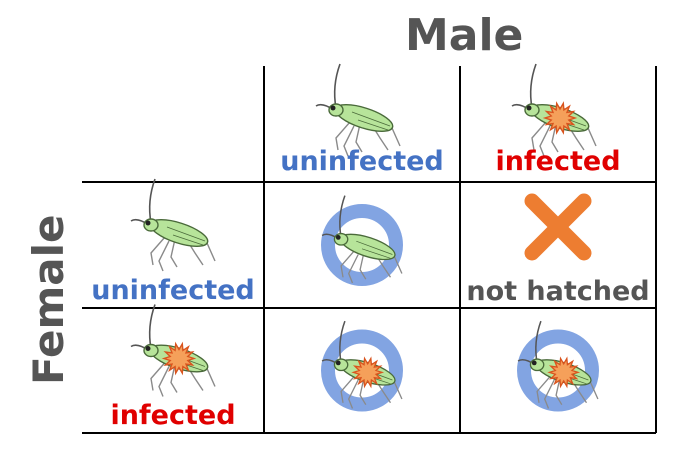 The height and width of the screenshot is (471, 700). I want to click on row-bug-infected-icon, so click(173, 350).